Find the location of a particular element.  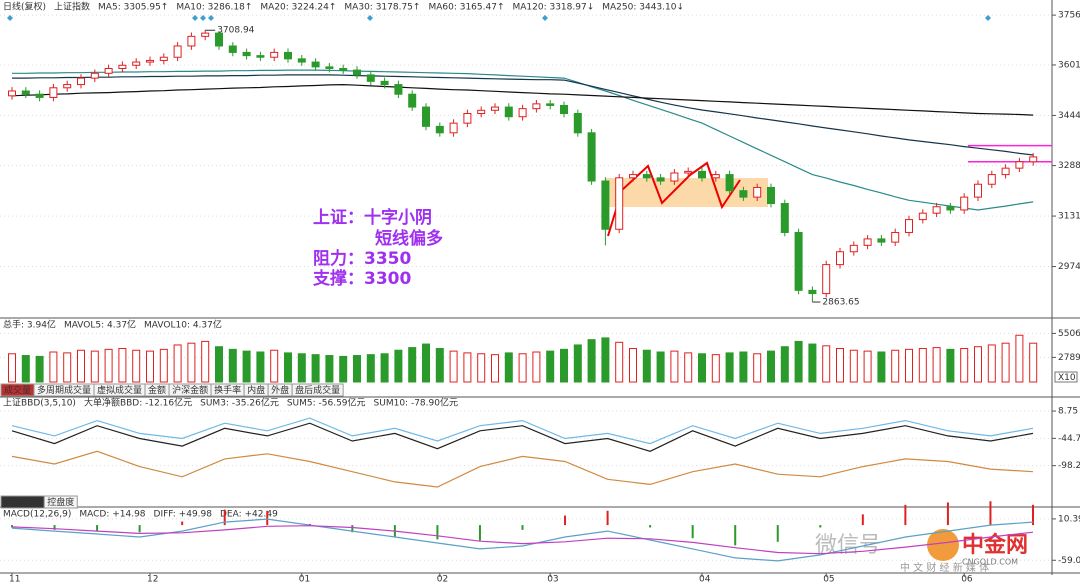

tab-label: 金额 is located at coordinates (157, 390).